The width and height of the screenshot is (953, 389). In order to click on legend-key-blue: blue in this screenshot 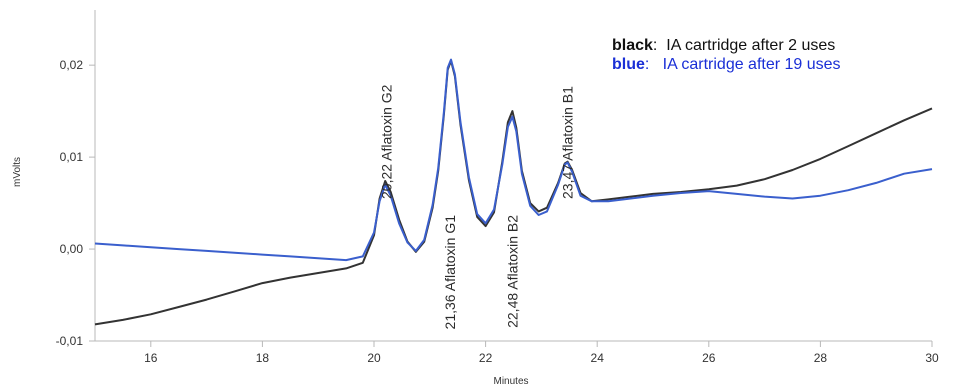, I will do `click(628, 64)`.